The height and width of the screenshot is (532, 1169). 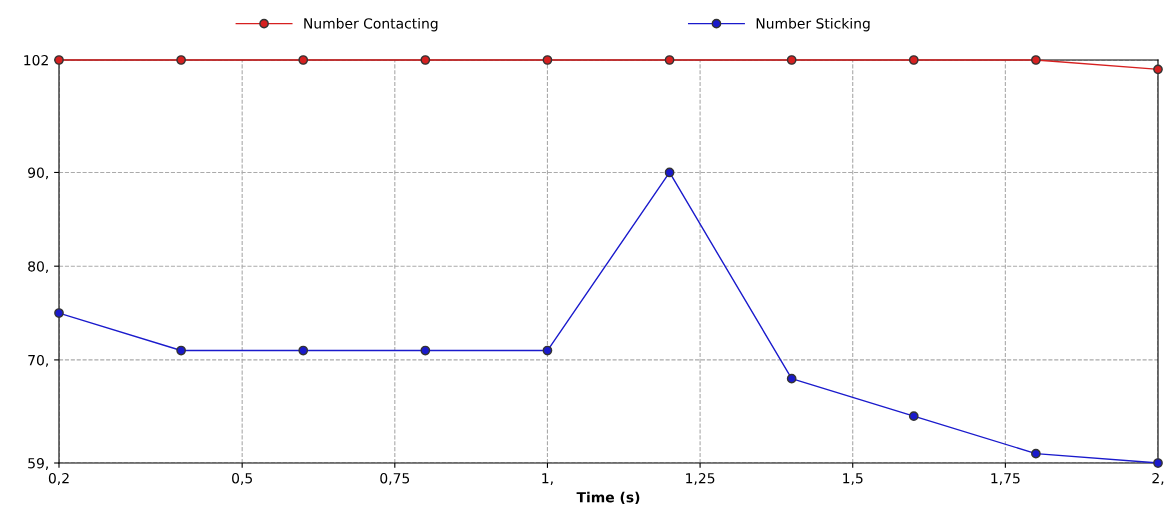 What do you see at coordinates (38, 173) in the screenshot?
I see `y-tick-label: 90,` at bounding box center [38, 173].